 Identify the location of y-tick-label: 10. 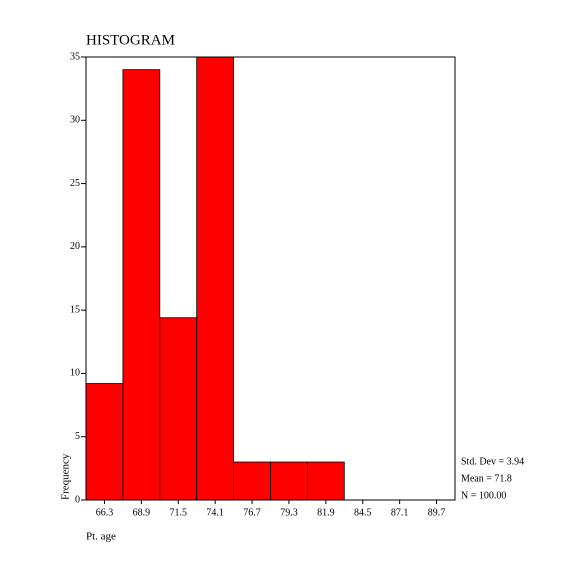
(75, 373).